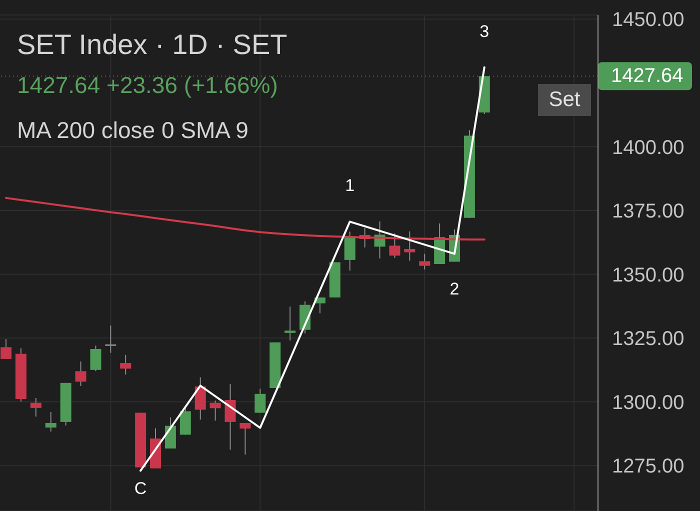 The width and height of the screenshot is (700, 511). What do you see at coordinates (648, 403) in the screenshot?
I see `y-tick-label: 1300.00` at bounding box center [648, 403].